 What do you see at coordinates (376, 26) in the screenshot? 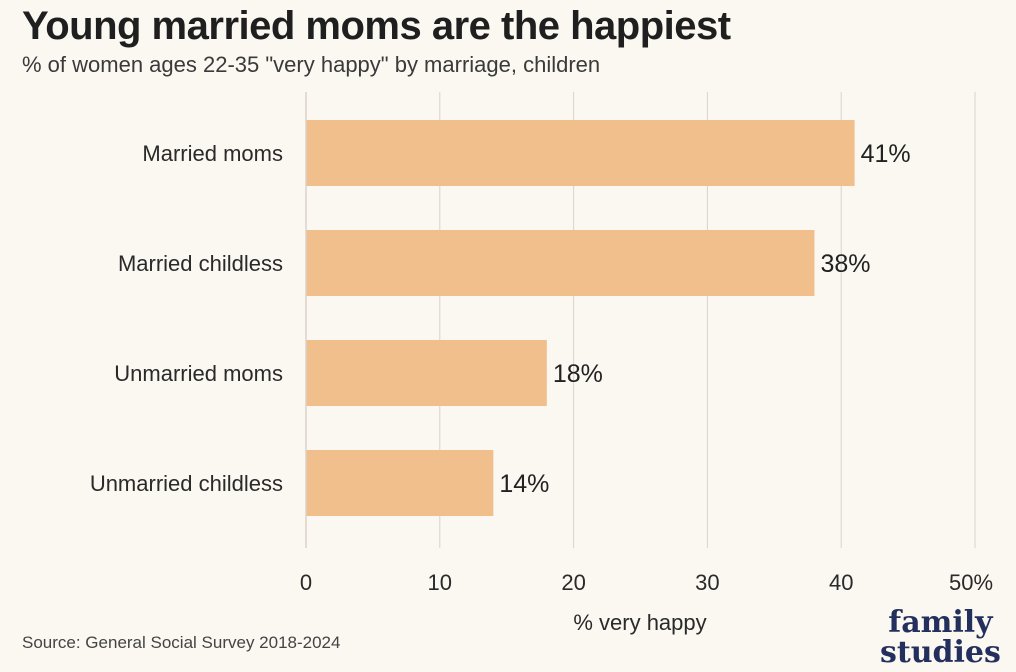
I see `chart-title: Young married moms are the happiest` at bounding box center [376, 26].